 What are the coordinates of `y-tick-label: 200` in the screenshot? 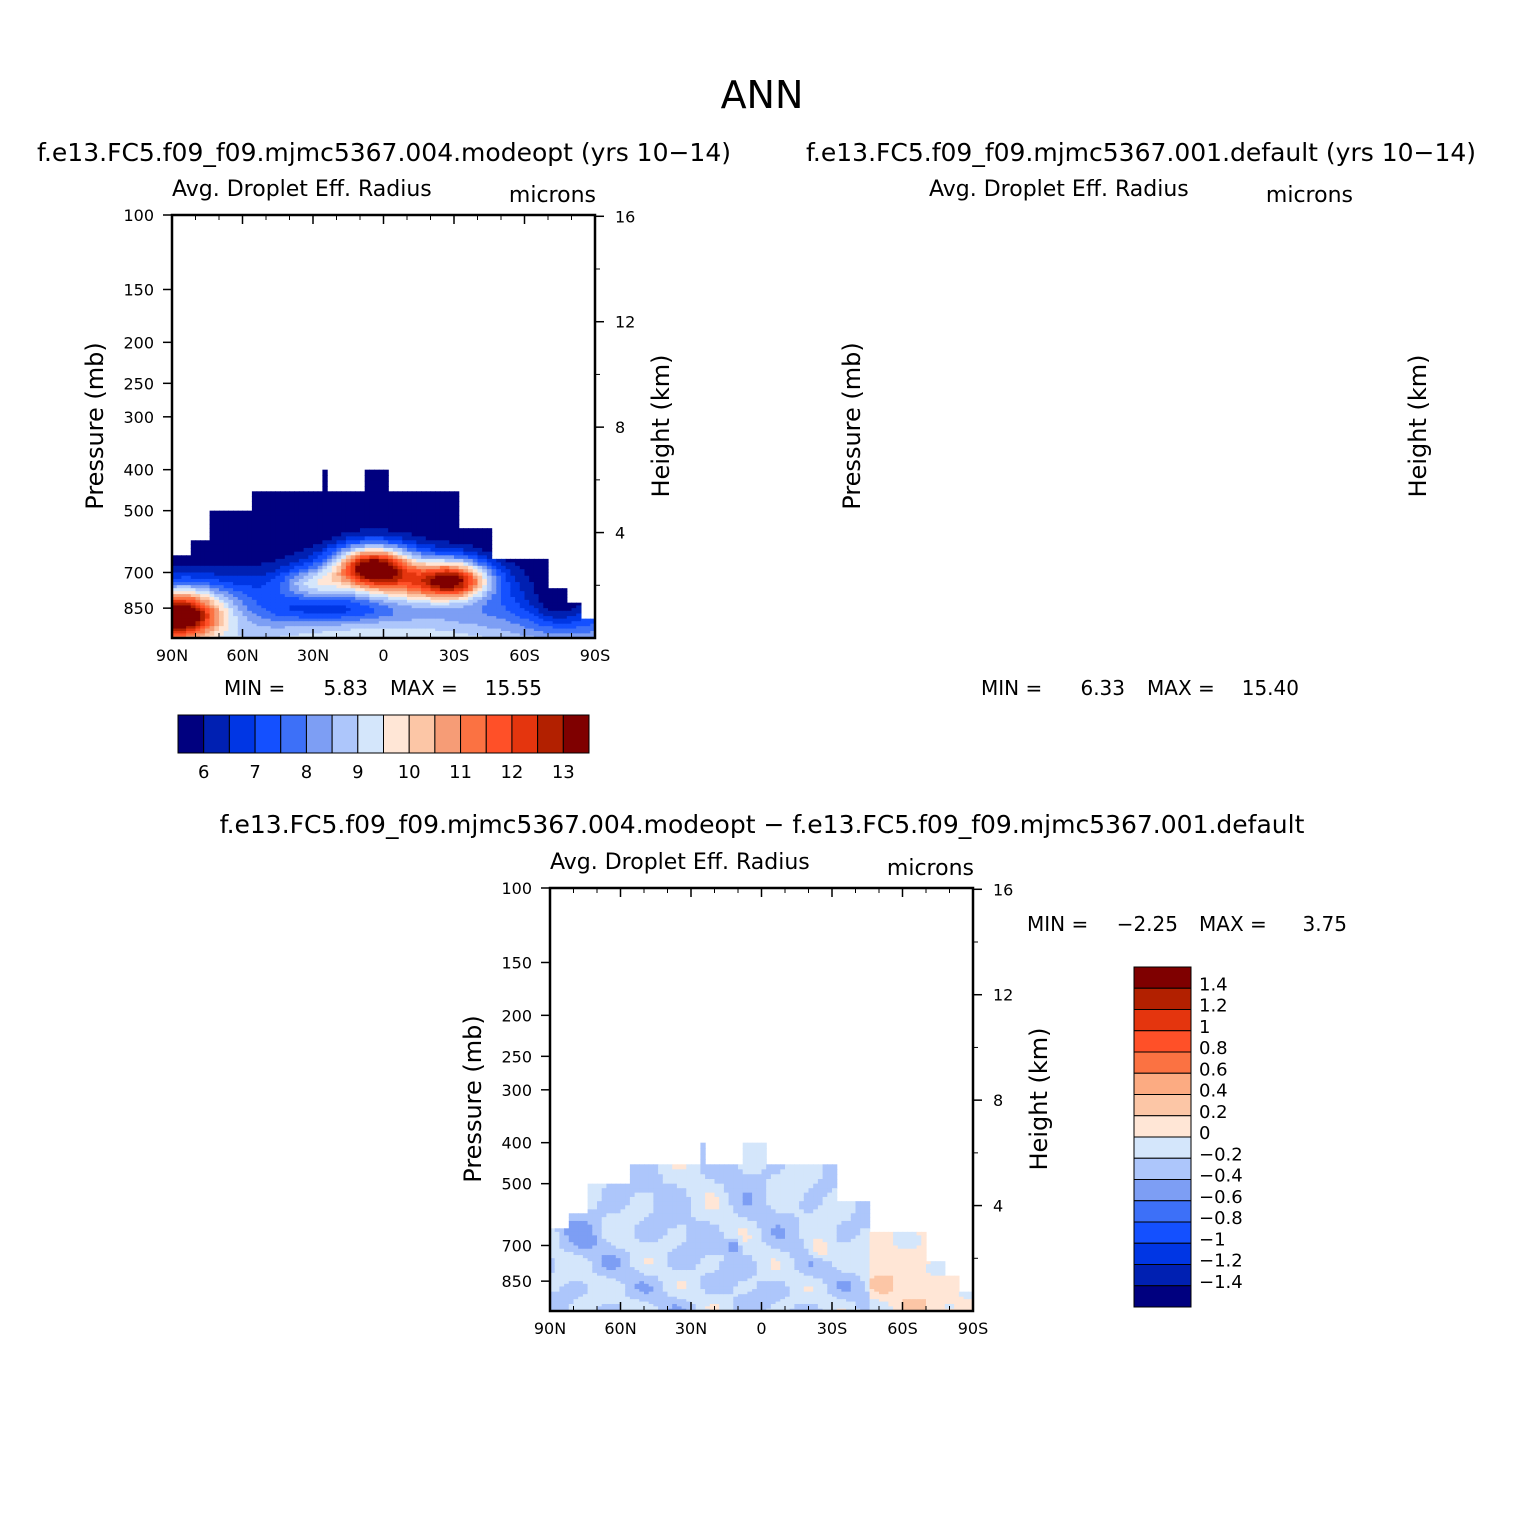 It's located at (138, 342).